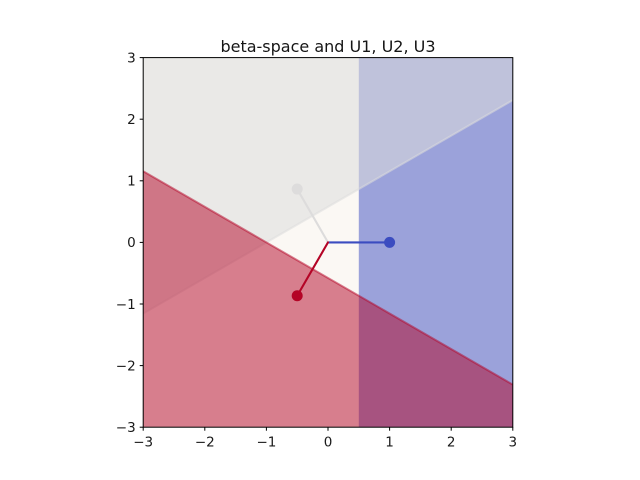  Describe the element at coordinates (328, 46) in the screenshot. I see `plot-title: beta-space and U1, U2, U3` at that location.